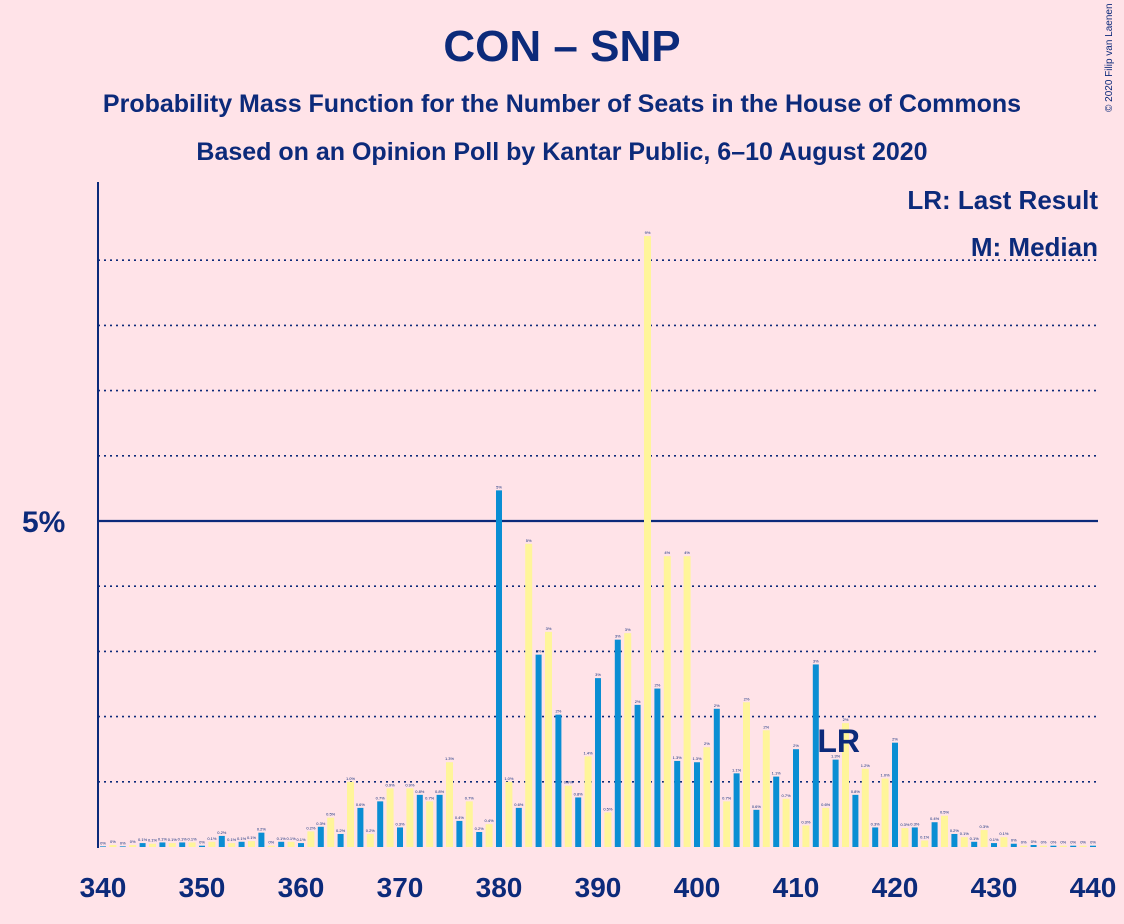  Describe the element at coordinates (579, 793) in the screenshot. I see `bar-label-388: 0.8%` at that location.